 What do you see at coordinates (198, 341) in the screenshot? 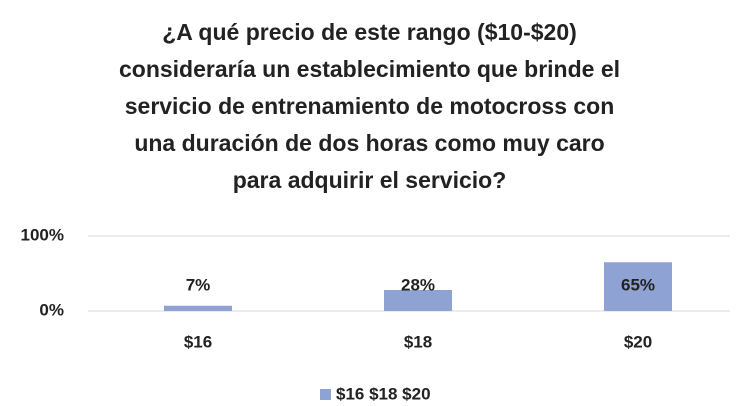
I see `x-tick-label: $16` at bounding box center [198, 341].